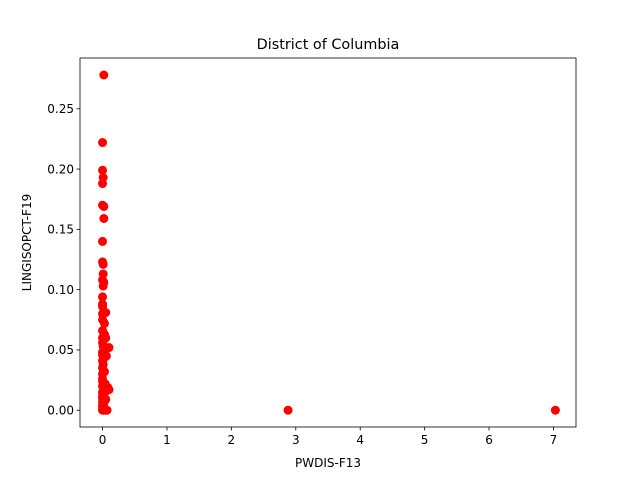 The height and width of the screenshot is (484, 640). Describe the element at coordinates (360, 440) in the screenshot. I see `x-tick-label: 4` at that location.